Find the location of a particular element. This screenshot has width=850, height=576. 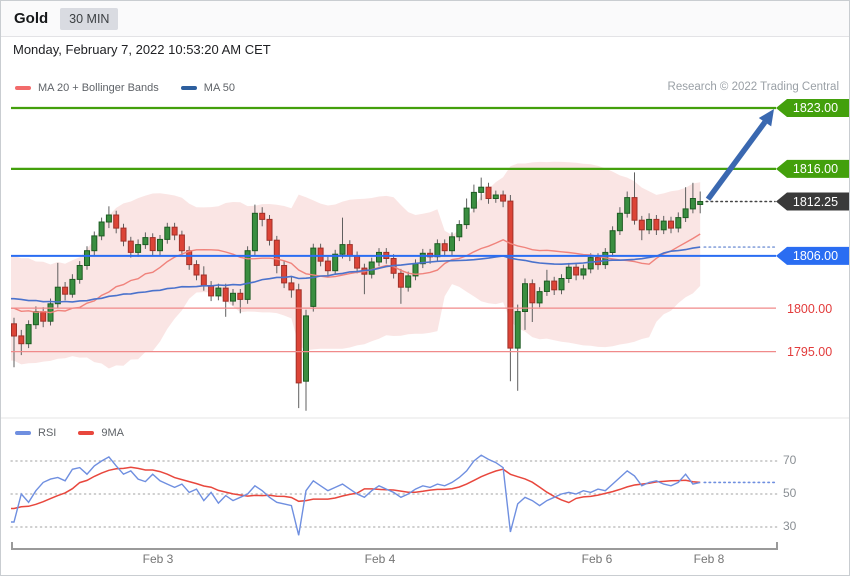

ma20-bollinger-legend-swatch is located at coordinates (23, 88).